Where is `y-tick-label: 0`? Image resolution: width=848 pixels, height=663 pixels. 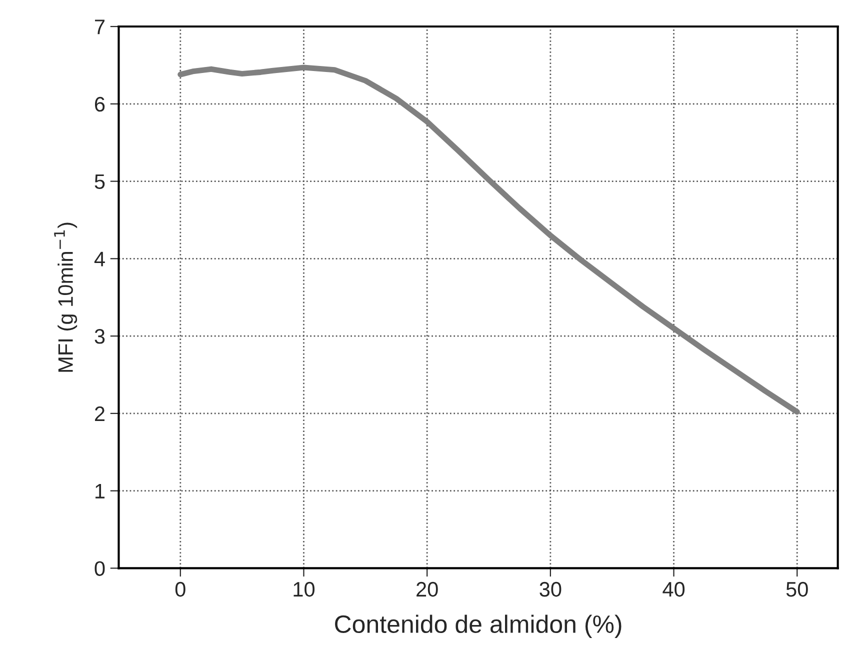
y-tick-label: 0 is located at coordinates (99, 568).